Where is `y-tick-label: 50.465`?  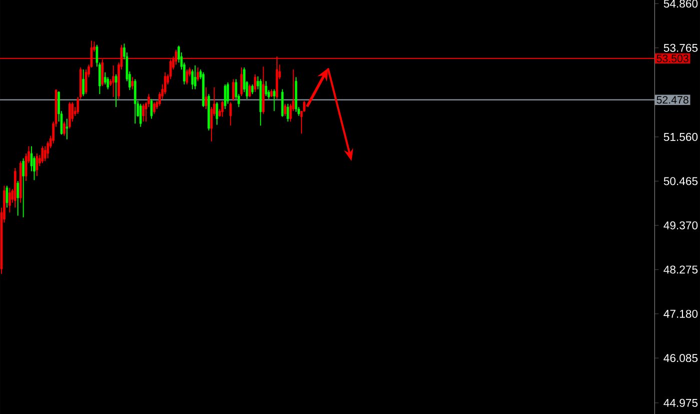
y-tick-label: 50.465 is located at coordinates (681, 181).